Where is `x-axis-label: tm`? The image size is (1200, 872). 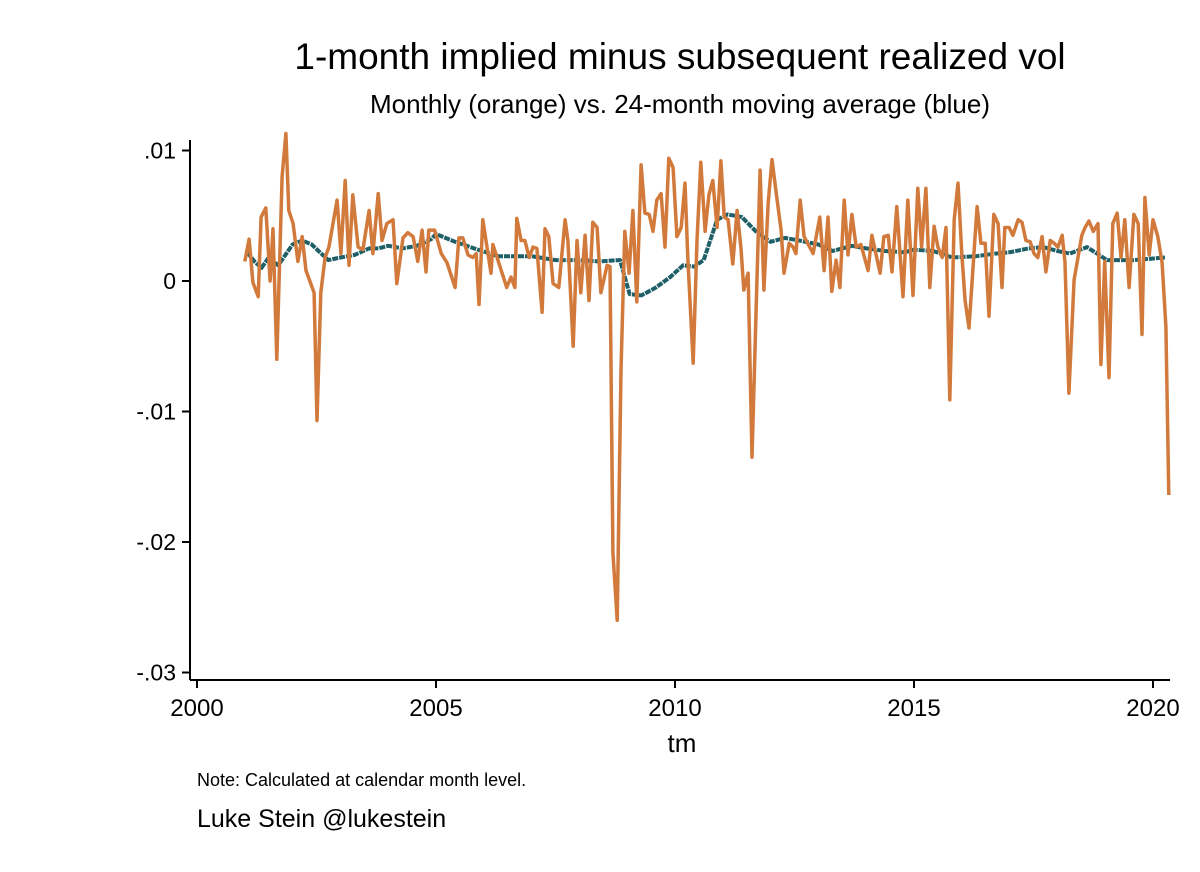 x-axis-label: tm is located at coordinates (682, 743).